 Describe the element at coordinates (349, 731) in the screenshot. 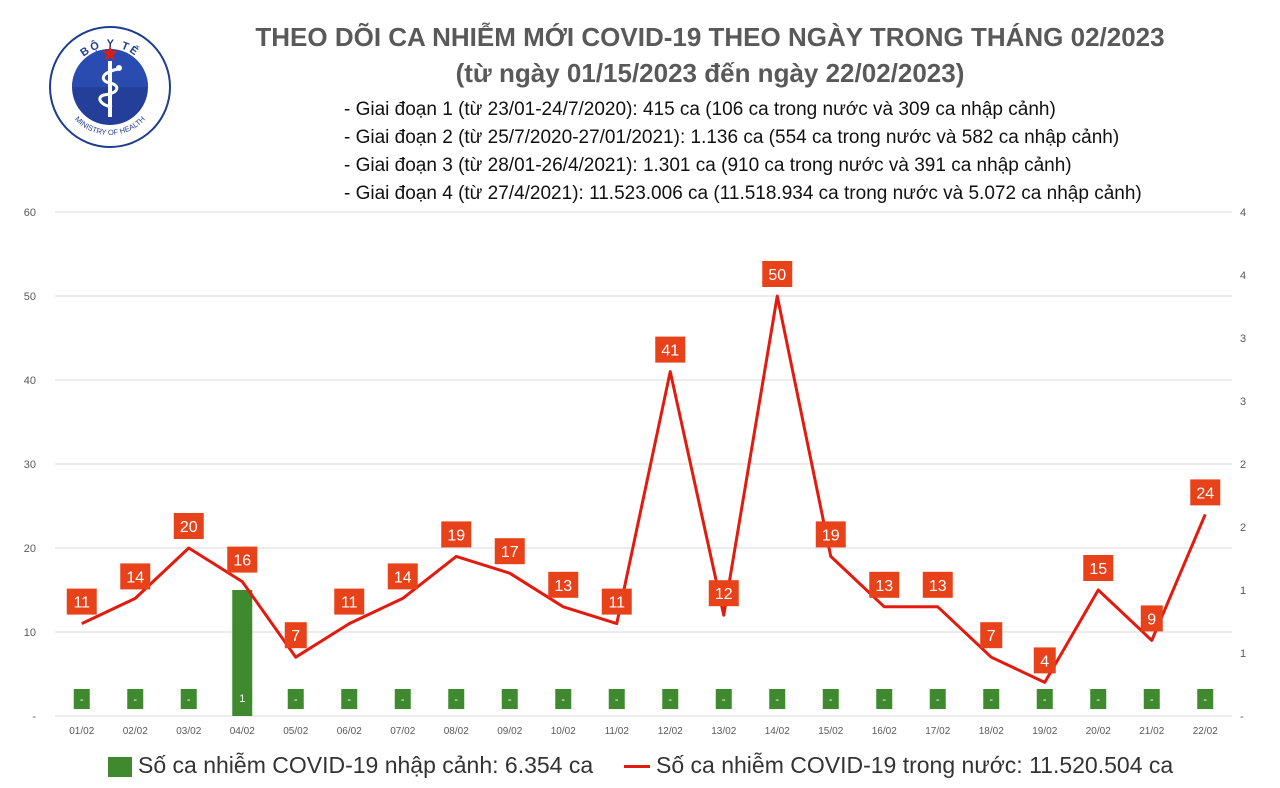

I see `x-tick-label: 06/02` at that location.